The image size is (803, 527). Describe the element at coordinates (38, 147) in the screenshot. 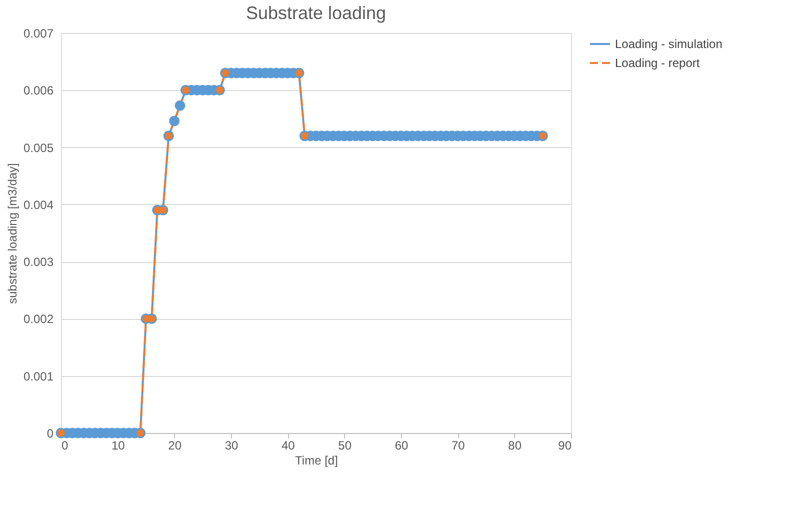

I see `y-tick-label: 0.005` at that location.